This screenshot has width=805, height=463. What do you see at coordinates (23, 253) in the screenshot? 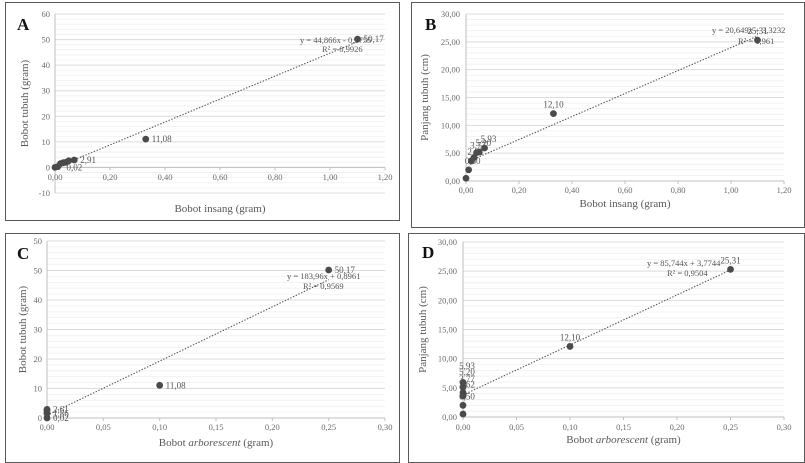
I see `panel-letter: C` at bounding box center [23, 253].